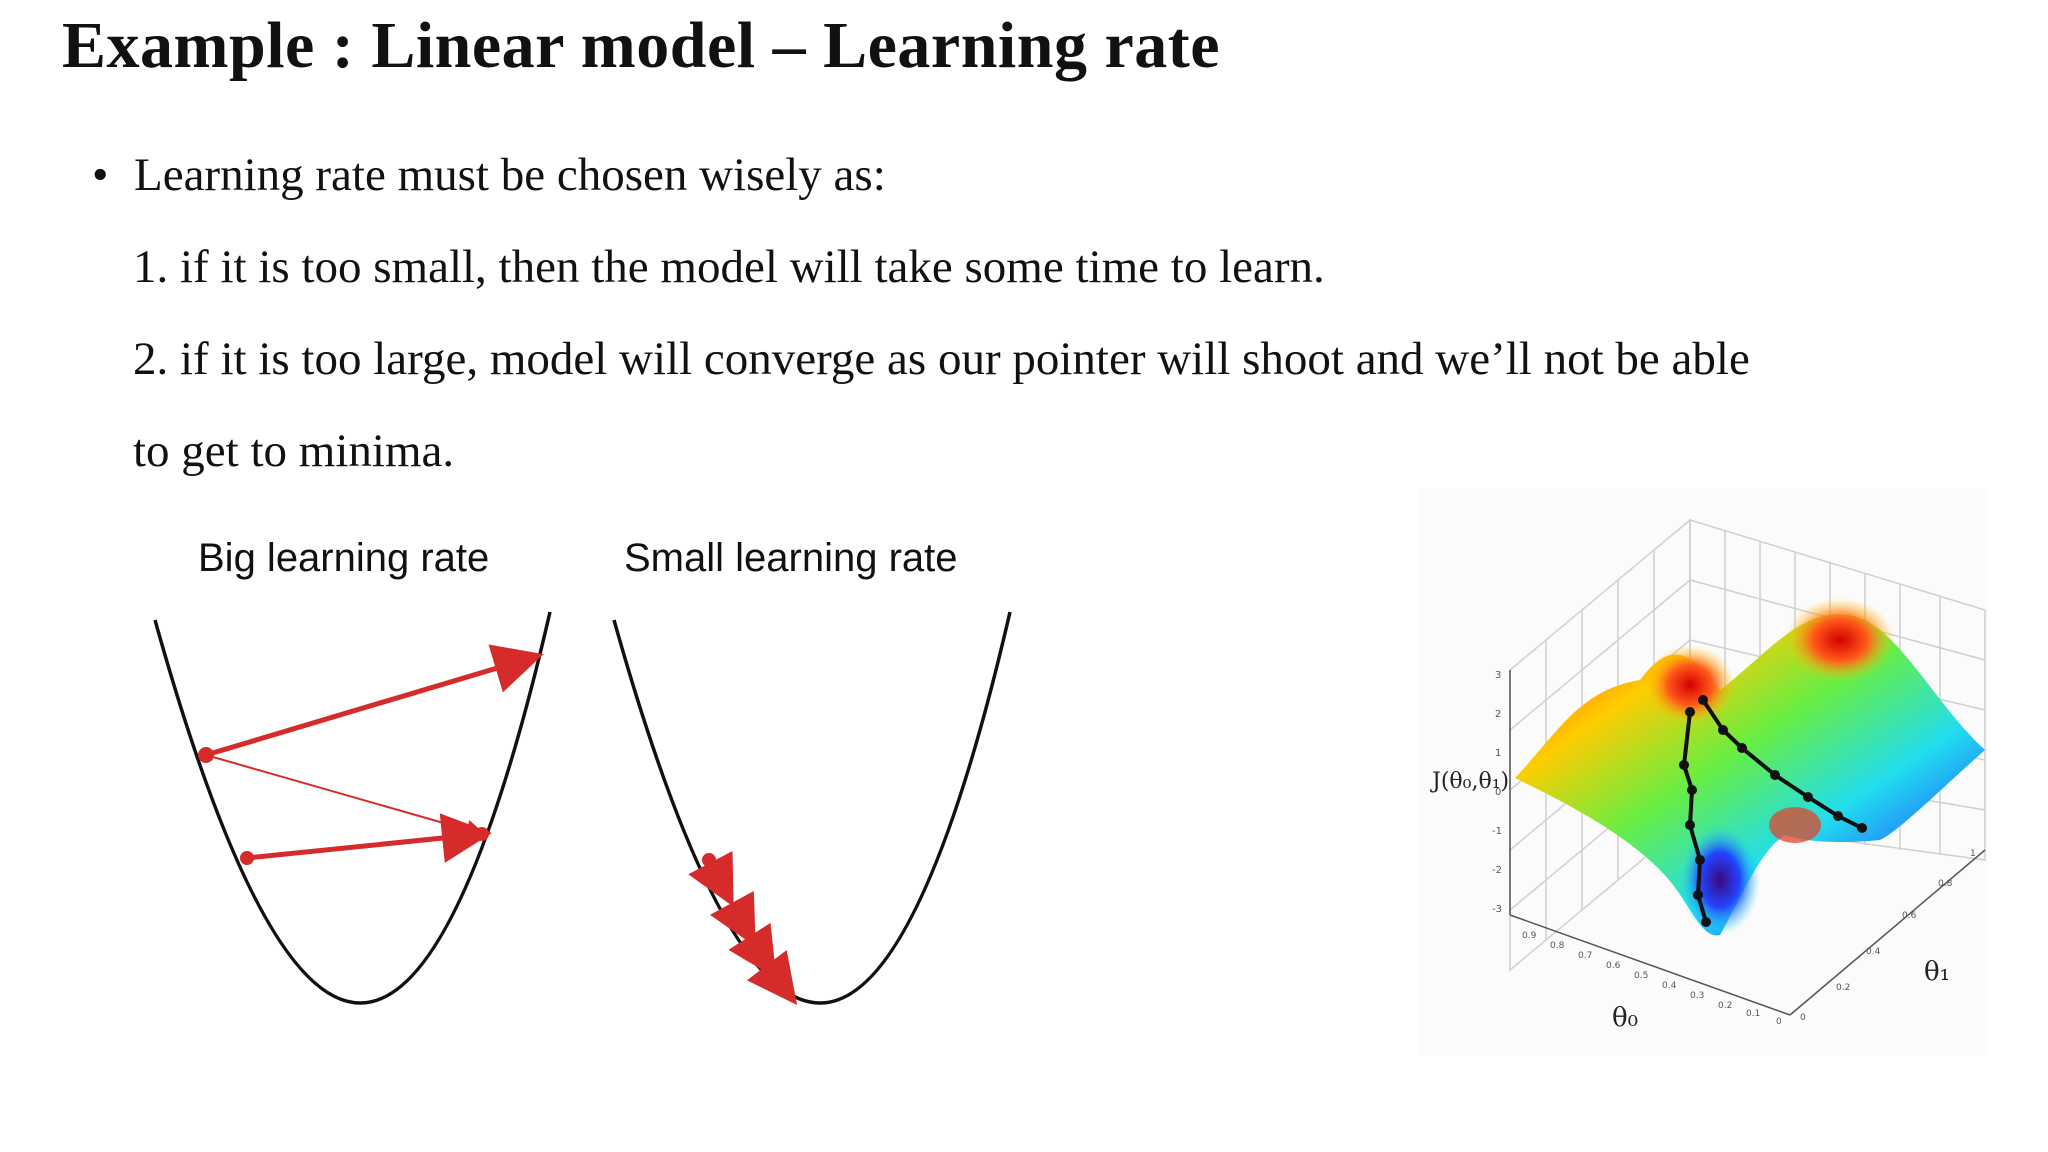  What do you see at coordinates (1497, 831) in the screenshot?
I see `z-tick: -1` at bounding box center [1497, 831].